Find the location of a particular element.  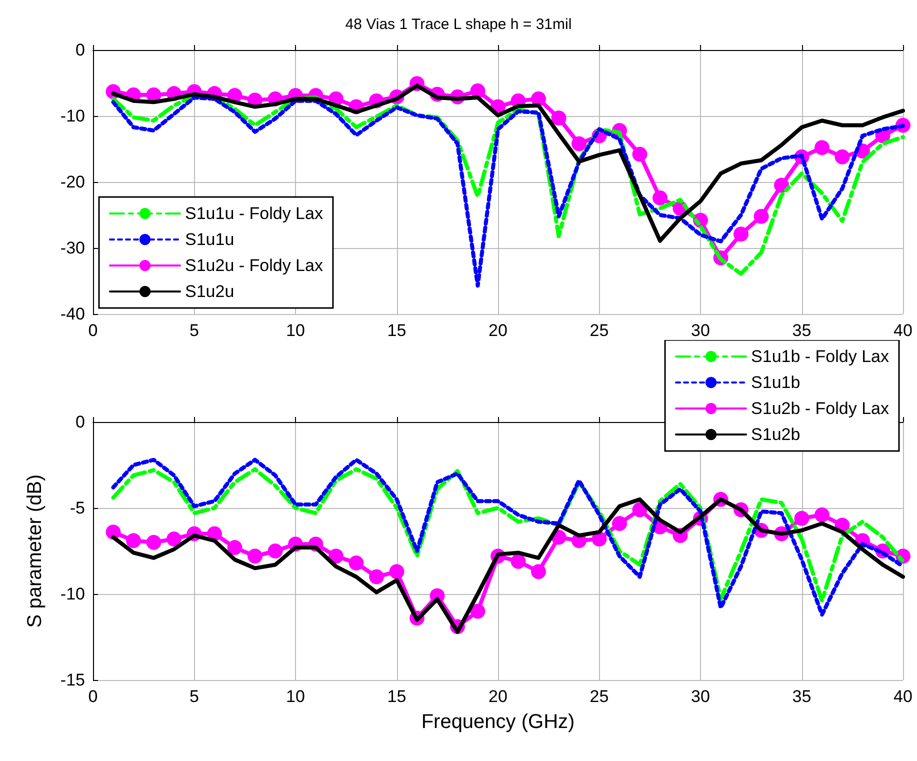

legend-label: S1u2b is located at coordinates (775, 434).